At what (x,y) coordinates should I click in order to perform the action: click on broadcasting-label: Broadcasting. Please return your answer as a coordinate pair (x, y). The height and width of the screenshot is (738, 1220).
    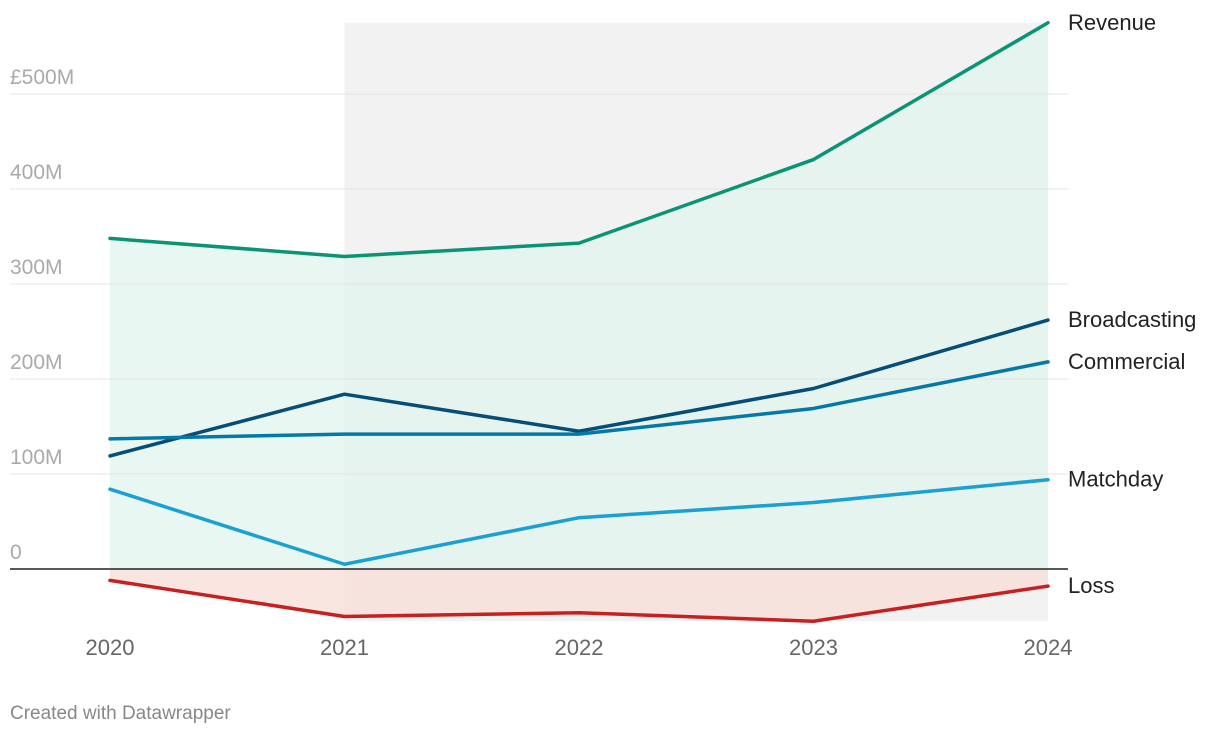
    Looking at the image, I should click on (1132, 319).